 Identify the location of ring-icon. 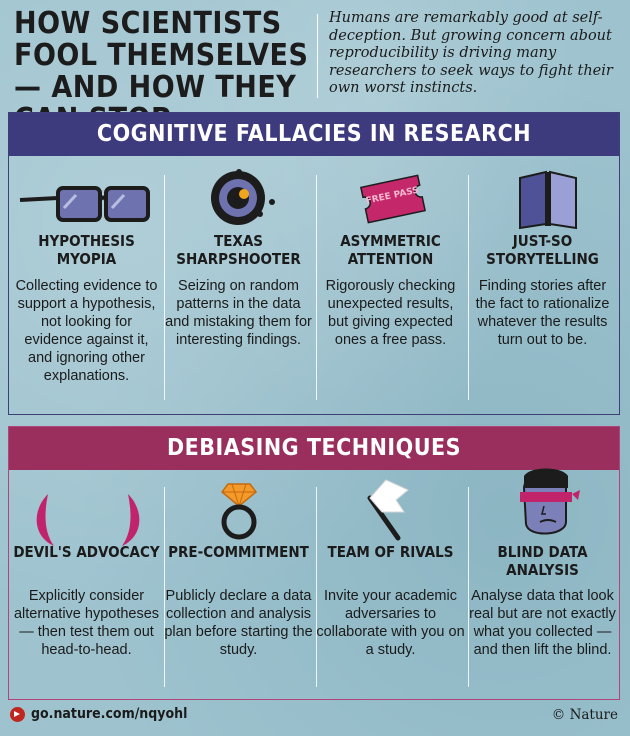
(239, 511).